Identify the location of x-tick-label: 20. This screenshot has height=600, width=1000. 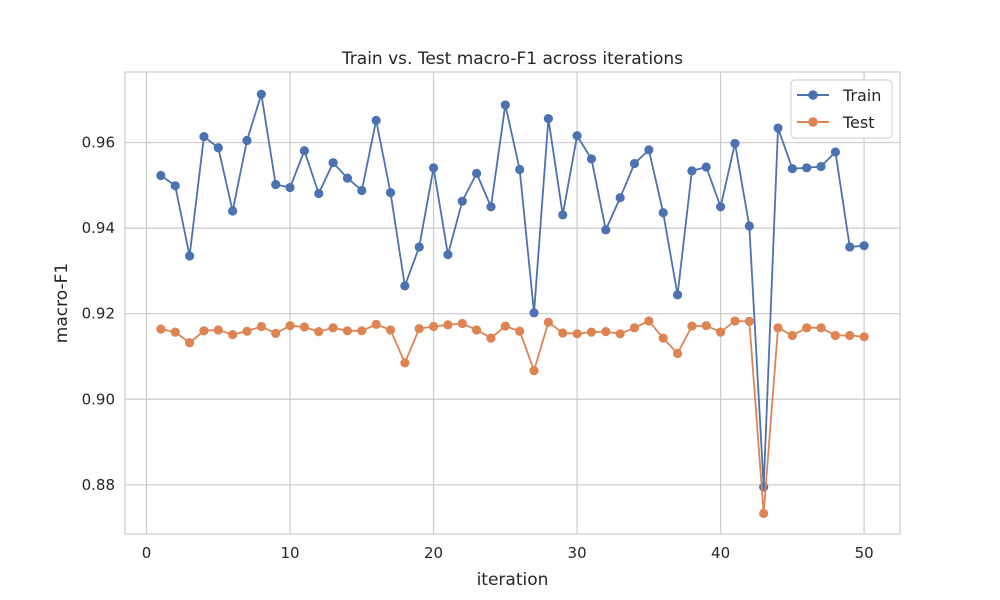
(433, 553).